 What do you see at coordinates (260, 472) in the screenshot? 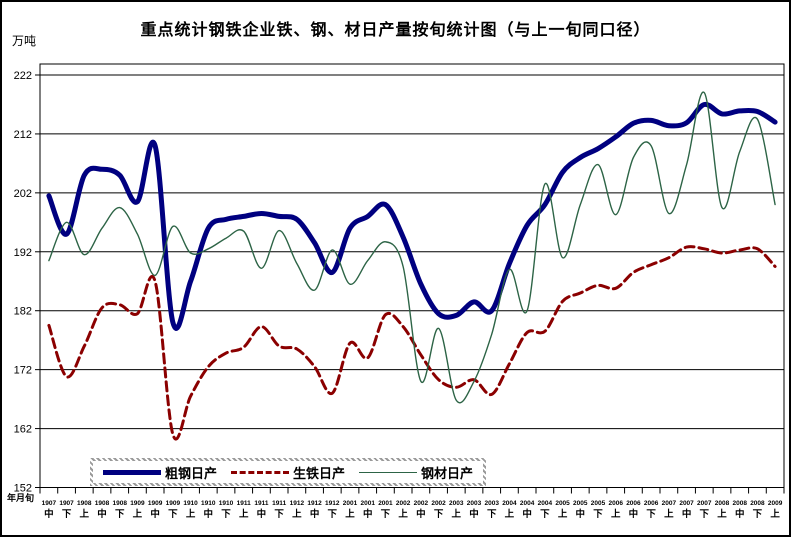
I see `pig-iron-line-sample-icon` at bounding box center [260, 472].